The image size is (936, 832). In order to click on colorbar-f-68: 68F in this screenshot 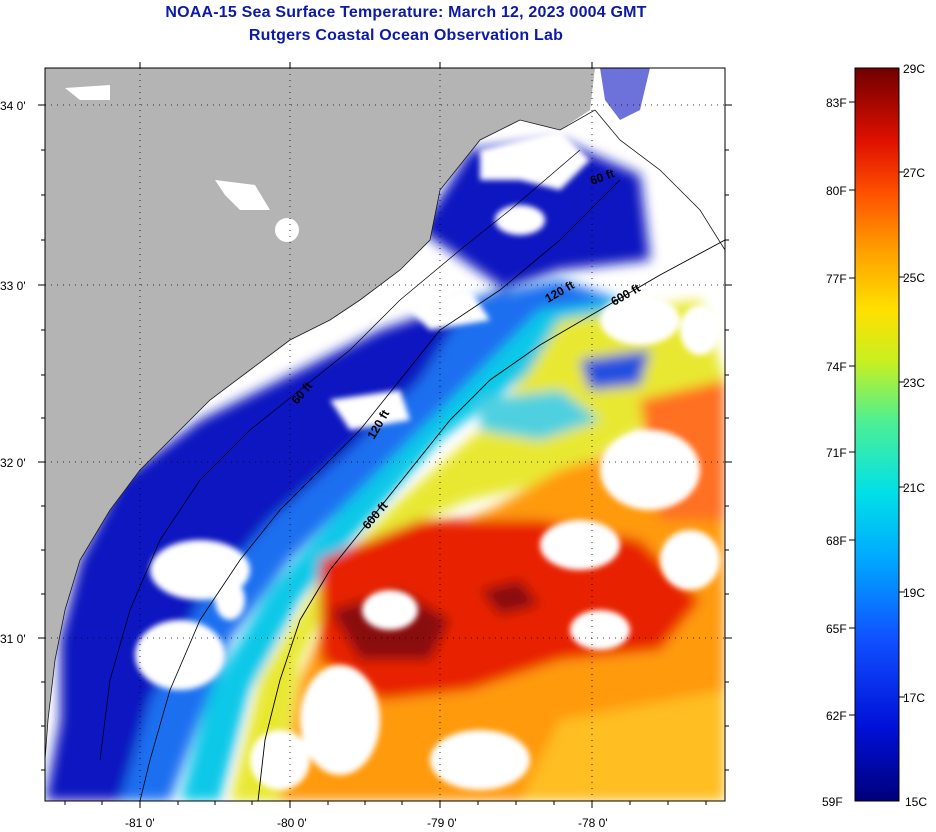, I will do `click(836, 541)`.